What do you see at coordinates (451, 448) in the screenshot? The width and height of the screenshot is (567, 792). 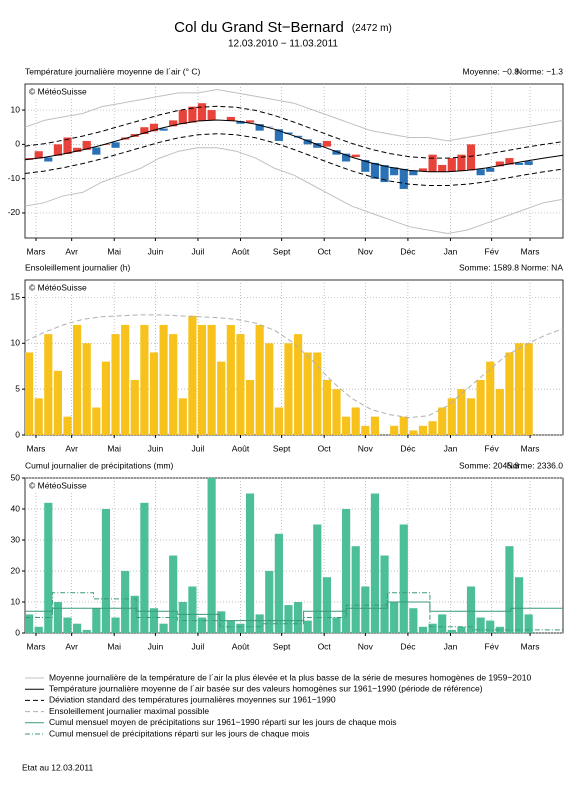 I see `x-tick-label: Jan` at bounding box center [451, 448].